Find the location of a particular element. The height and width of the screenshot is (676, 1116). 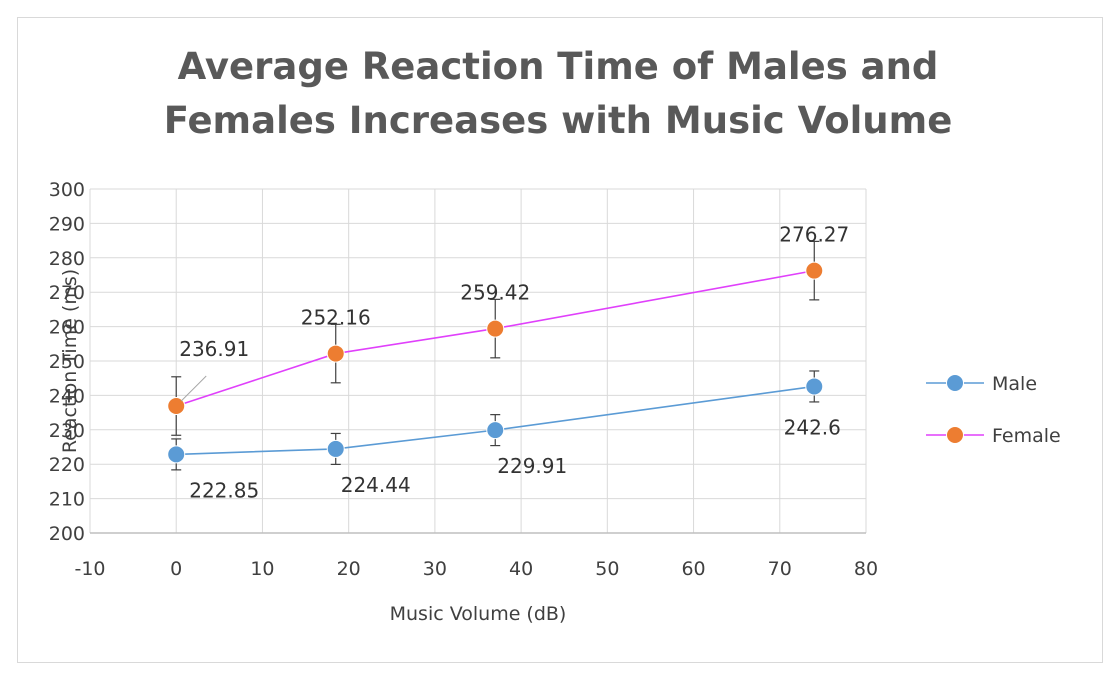

data-label: 236.91 is located at coordinates (214, 349).